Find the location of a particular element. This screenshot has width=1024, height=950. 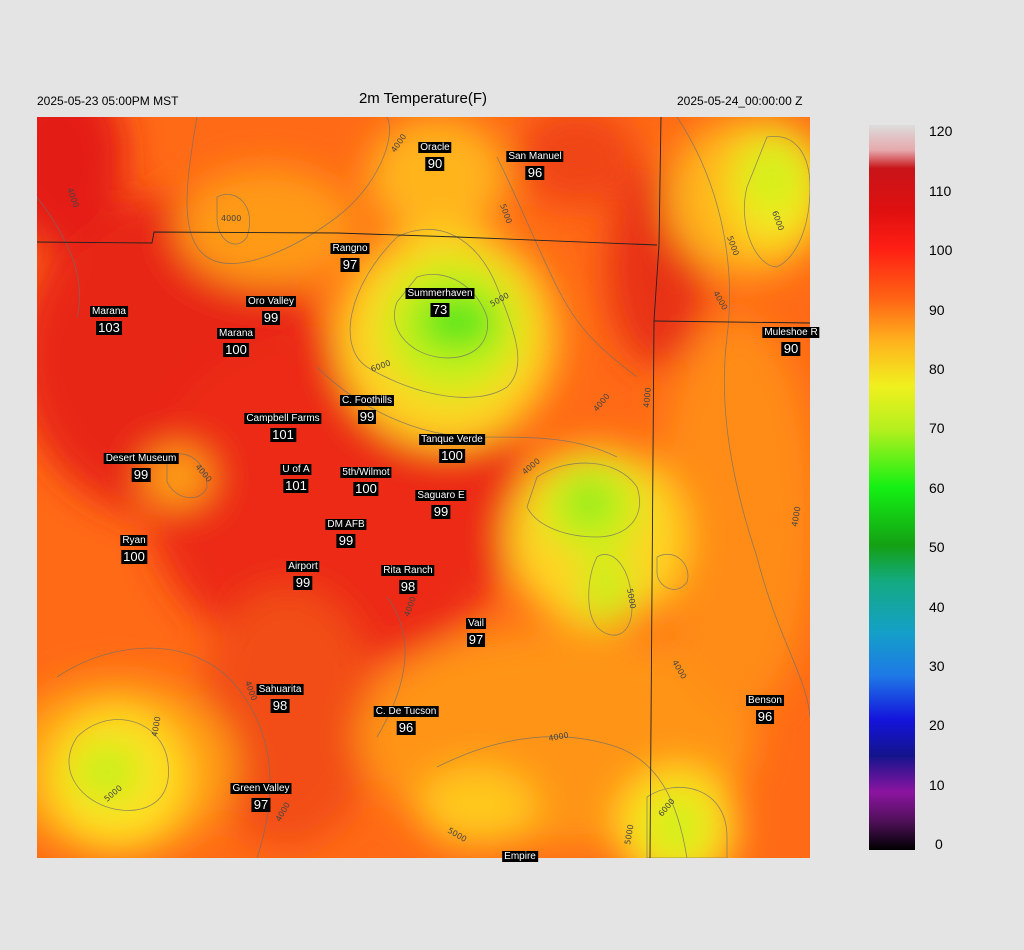

colorbar-tick: 70 is located at coordinates (937, 428).